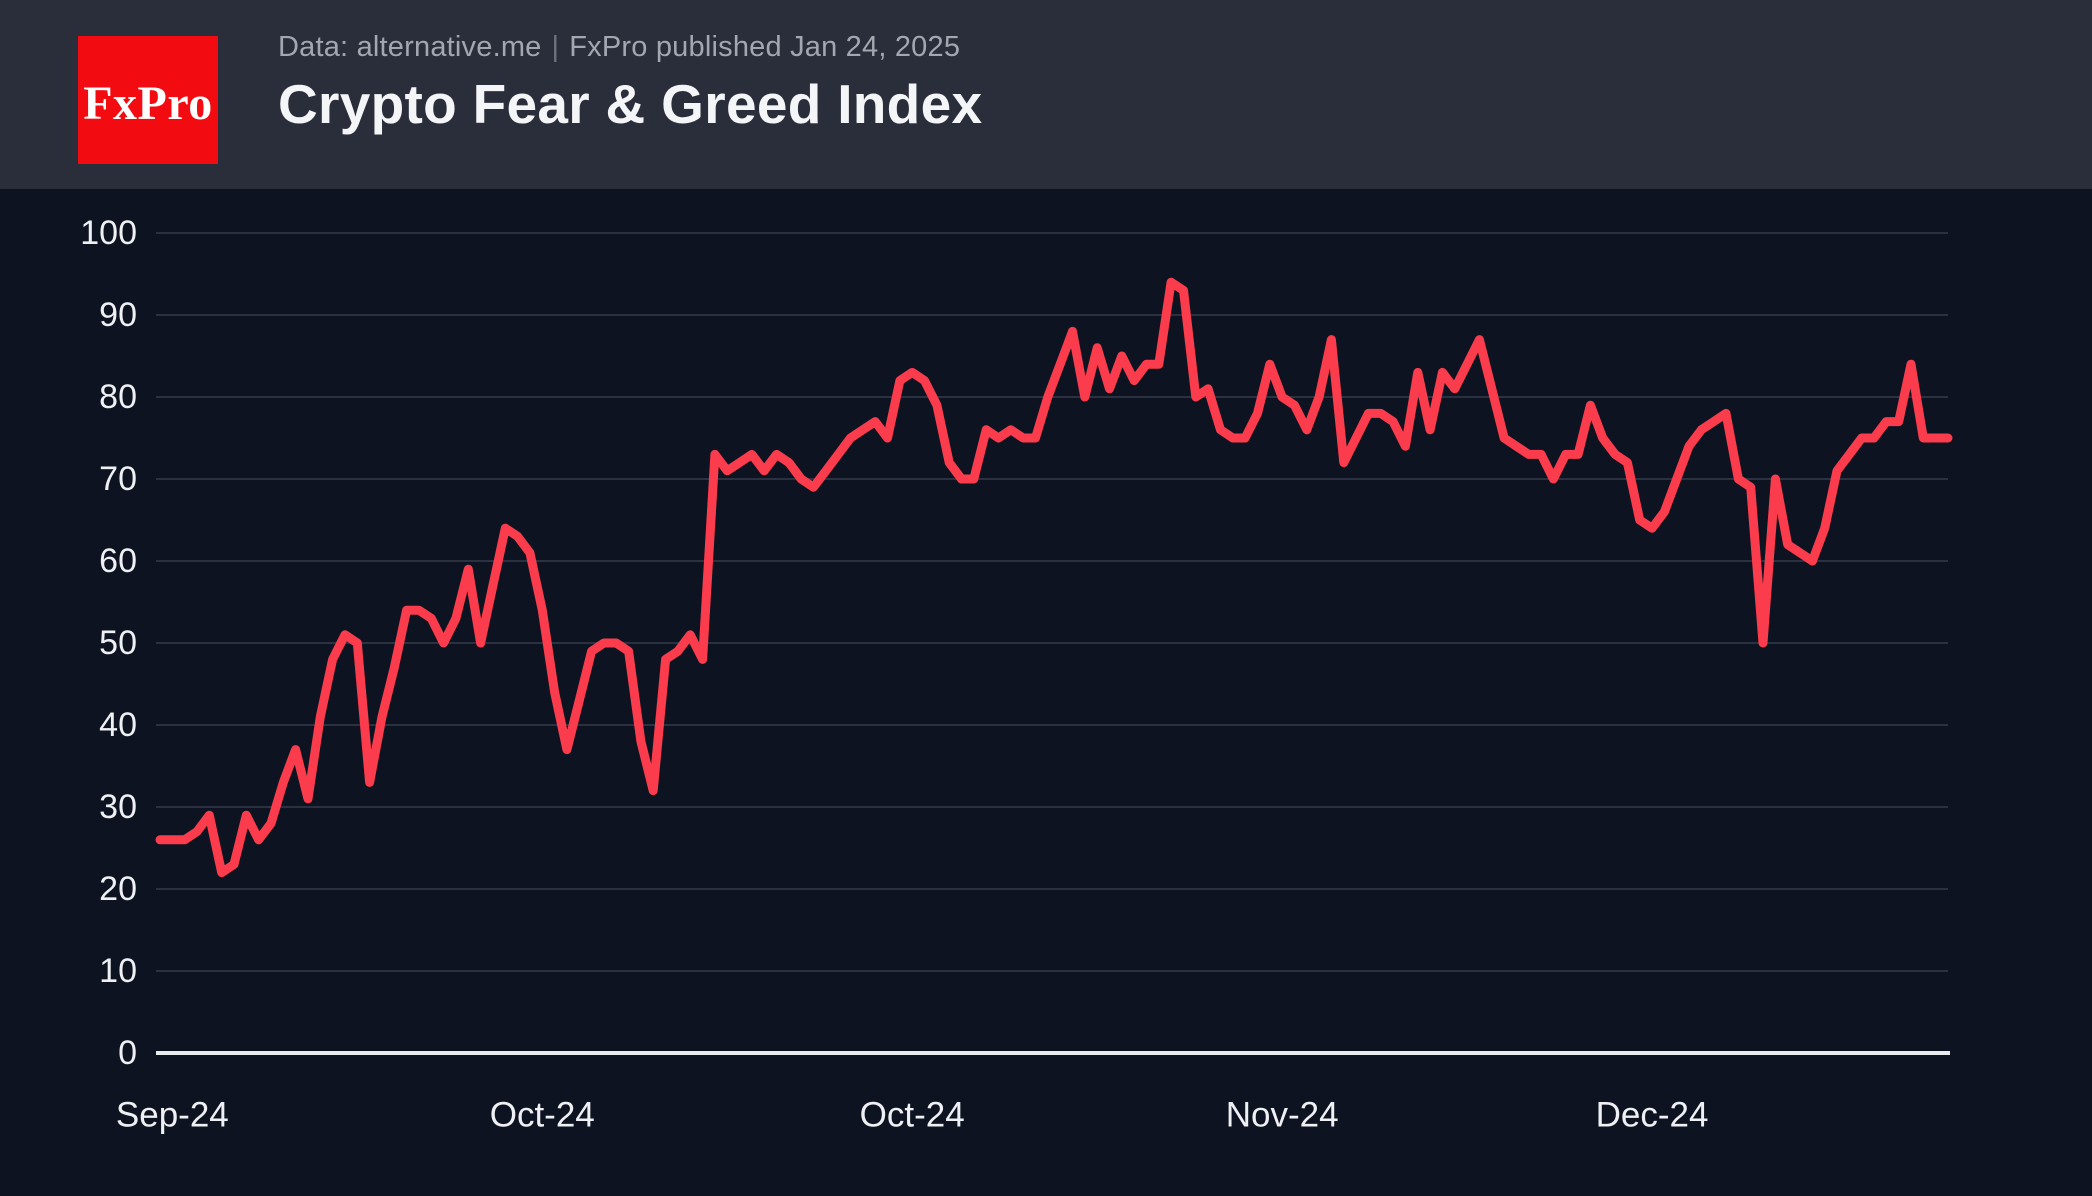  Describe the element at coordinates (542, 1115) in the screenshot. I see `x-tick-label-1: Oct-24` at that location.